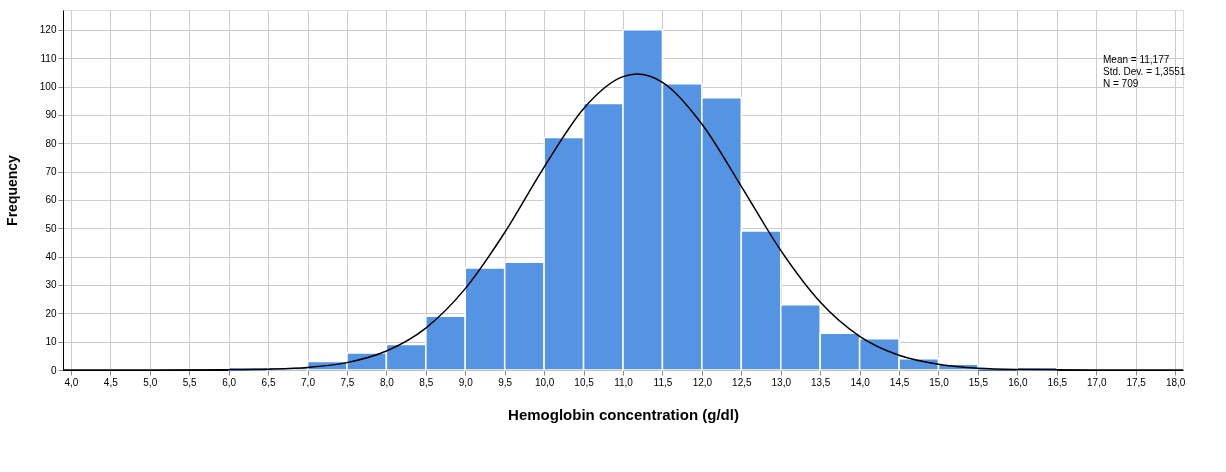 This screenshot has height=472, width=1226. Describe the element at coordinates (663, 382) in the screenshot. I see `x-tick-label: 11,5` at that location.